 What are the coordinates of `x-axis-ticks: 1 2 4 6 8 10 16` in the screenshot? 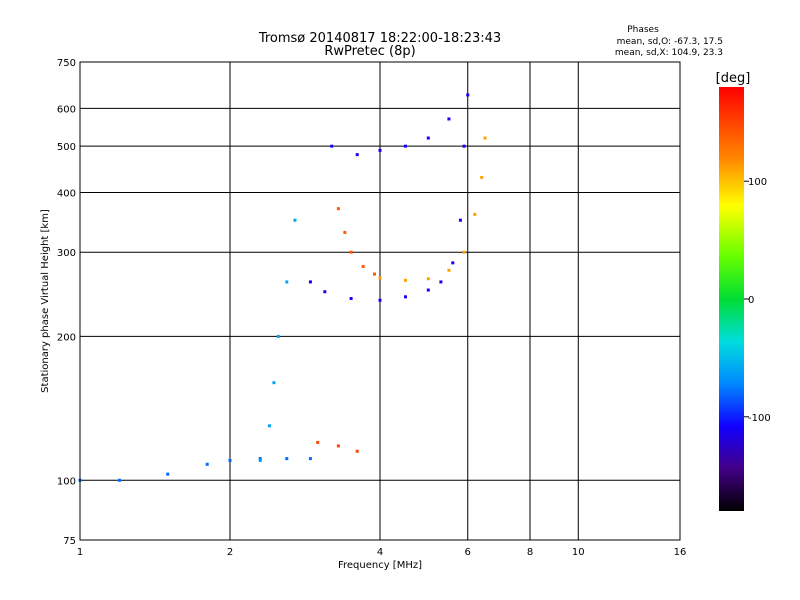 It's located at (382, 552).